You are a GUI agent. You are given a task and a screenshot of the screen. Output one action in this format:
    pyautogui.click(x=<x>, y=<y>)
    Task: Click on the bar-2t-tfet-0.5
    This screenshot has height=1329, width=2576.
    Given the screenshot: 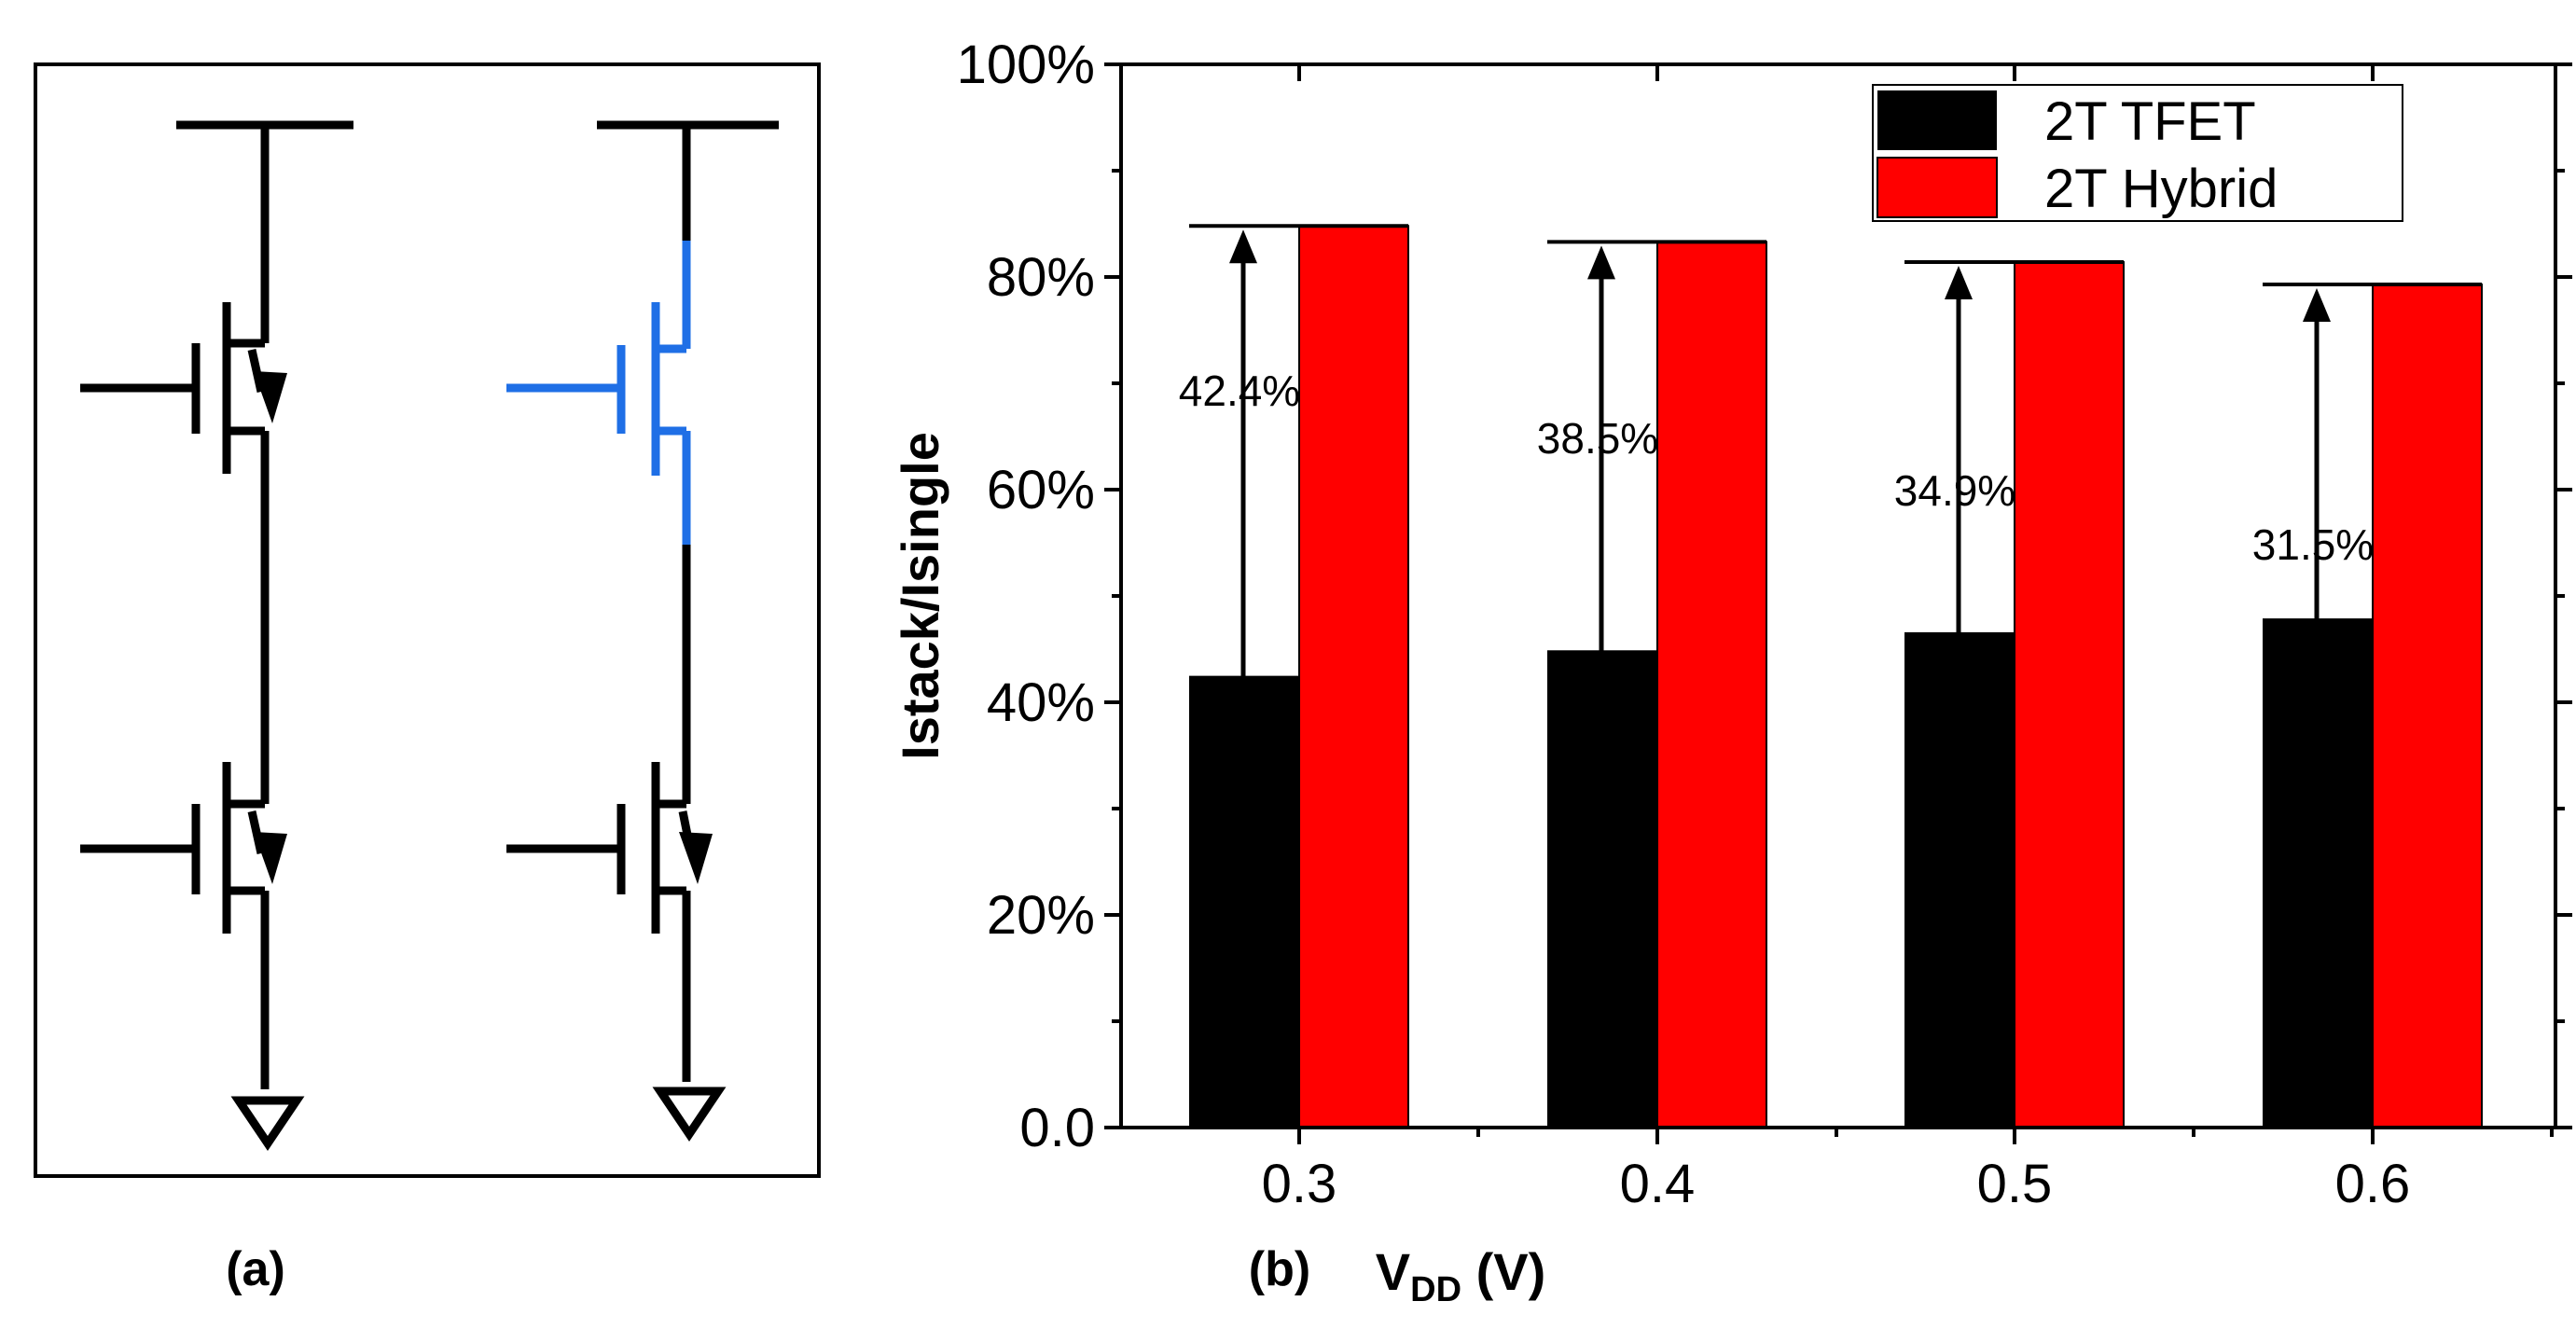 What is the action you would take?
    pyautogui.click(x=1959, y=879)
    